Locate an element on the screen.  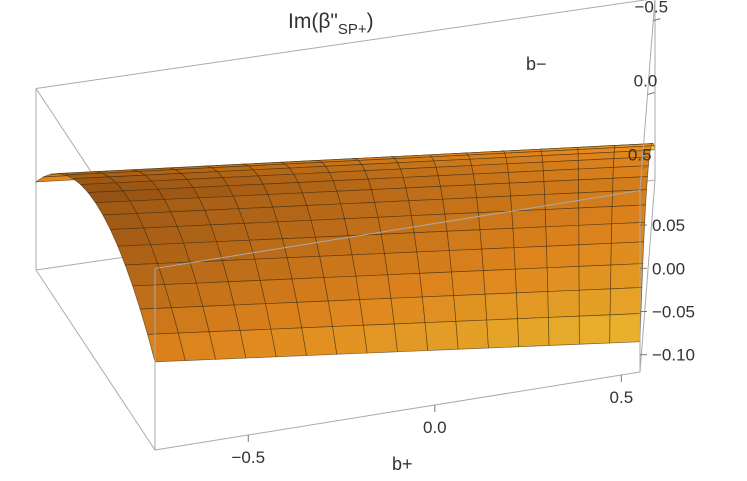
y-axis-label: b− is located at coordinates (536, 64).